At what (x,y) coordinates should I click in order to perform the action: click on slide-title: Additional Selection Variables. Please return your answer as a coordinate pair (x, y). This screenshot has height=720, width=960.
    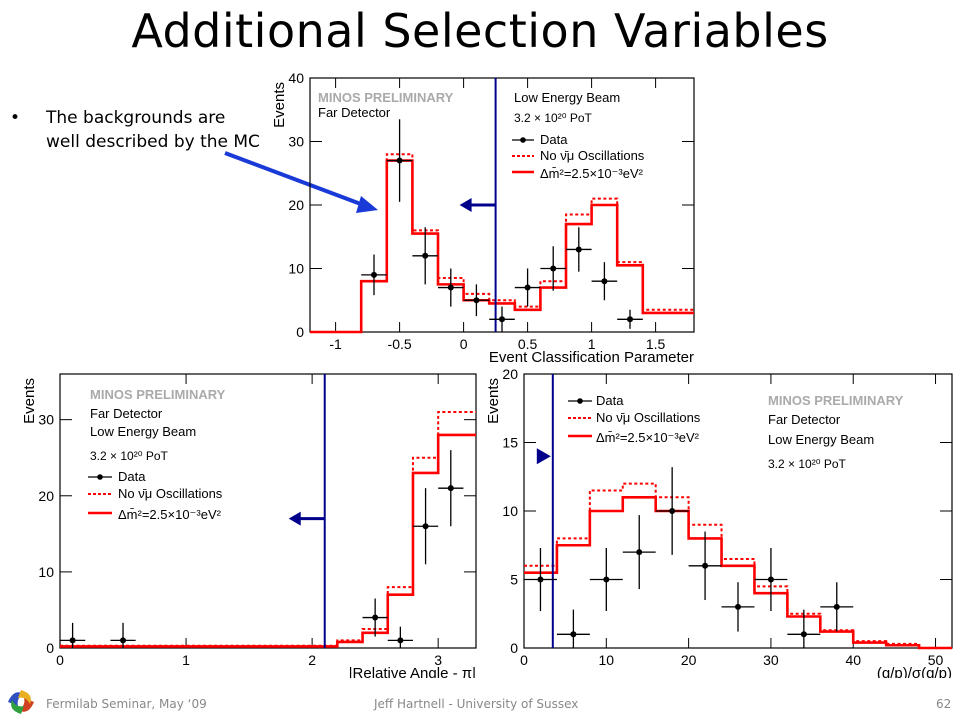
    Looking at the image, I should click on (480, 31).